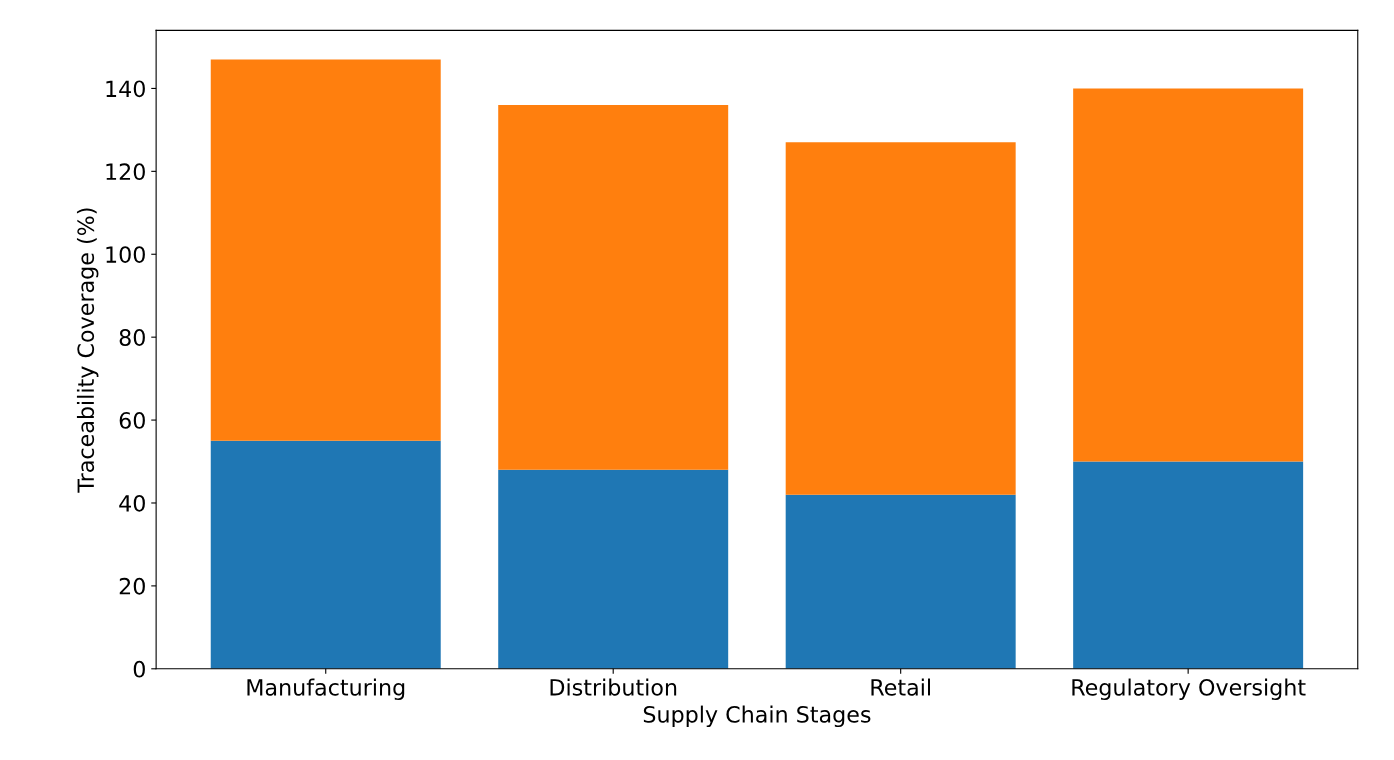 Image resolution: width=1394 pixels, height=760 pixels. What do you see at coordinates (125, 255) in the screenshot?
I see `y-tick-label: 100` at bounding box center [125, 255].